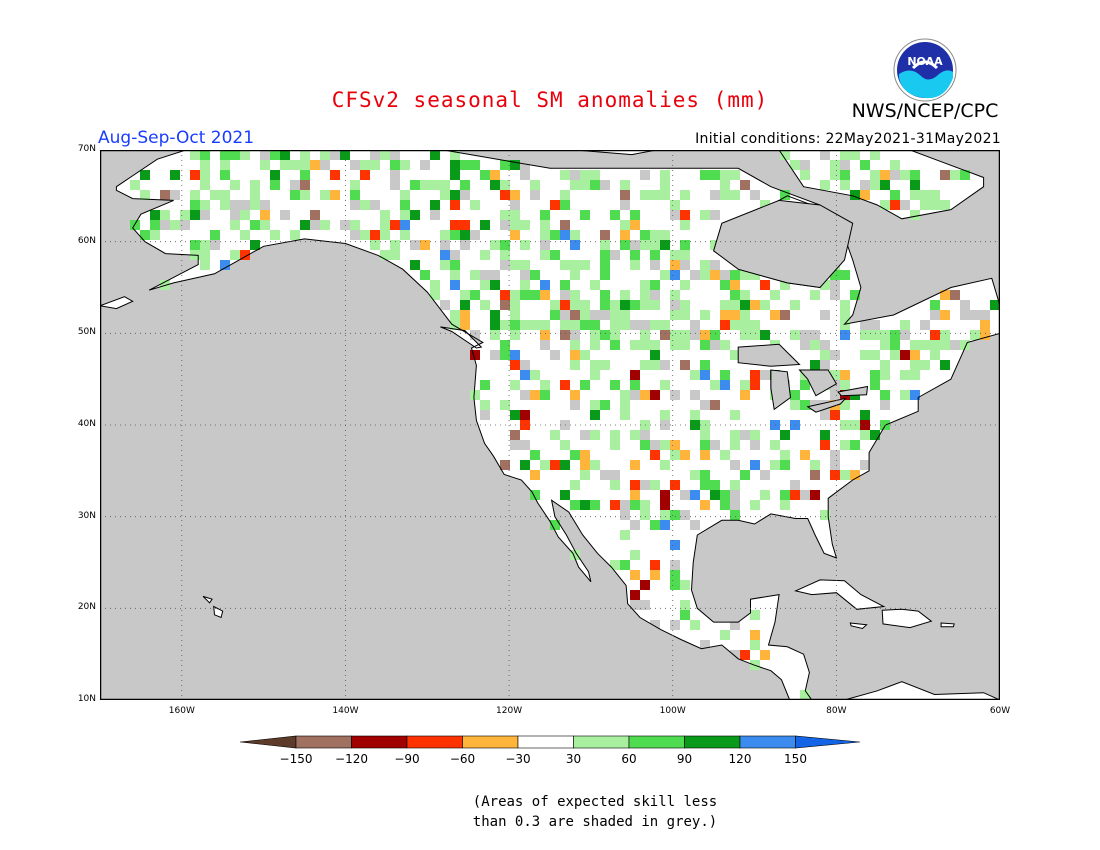 The height and width of the screenshot is (850, 1100). What do you see at coordinates (925, 70) in the screenshot?
I see `noaa-logo: NOAA` at bounding box center [925, 70].